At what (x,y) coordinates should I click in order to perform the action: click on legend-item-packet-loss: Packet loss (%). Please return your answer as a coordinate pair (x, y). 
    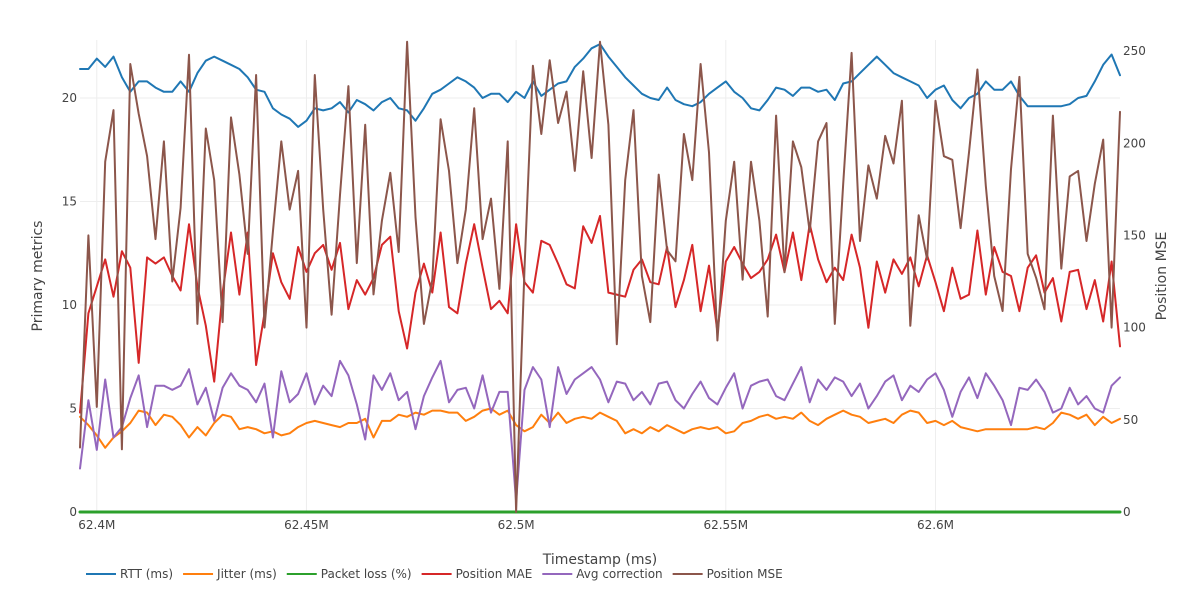
    Looking at the image, I should click on (349, 574).